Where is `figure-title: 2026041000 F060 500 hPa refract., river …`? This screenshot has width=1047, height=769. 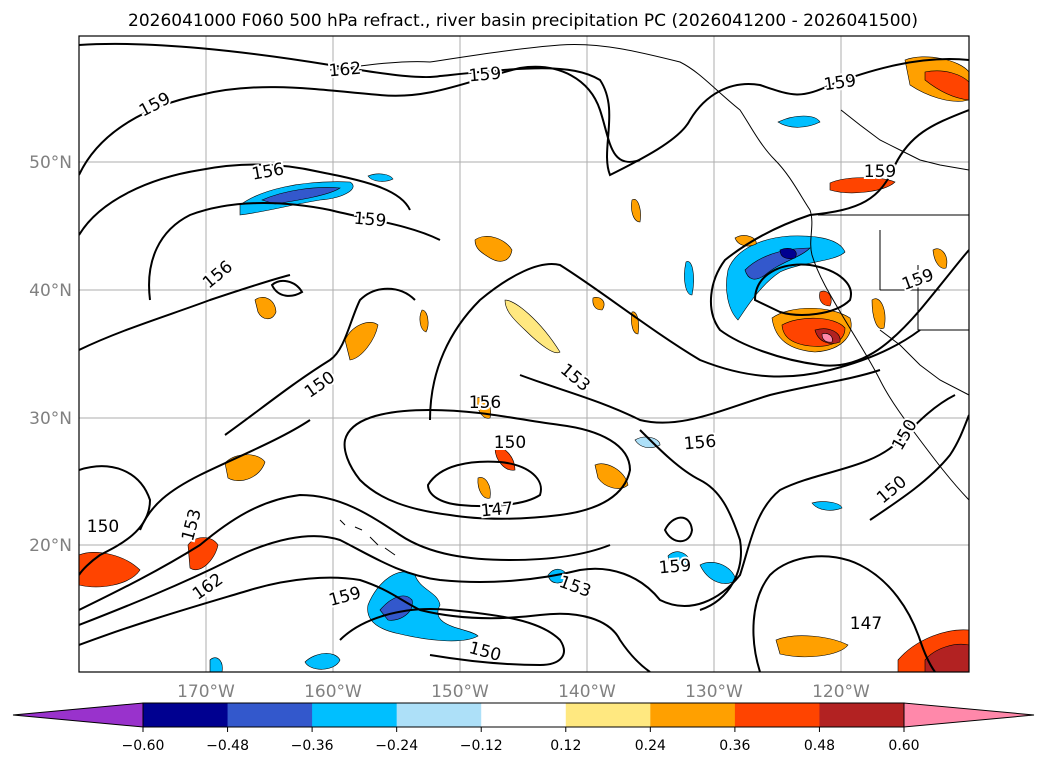 figure-title: 2026041000 F060 500 hPa refract., river … is located at coordinates (523, 21).